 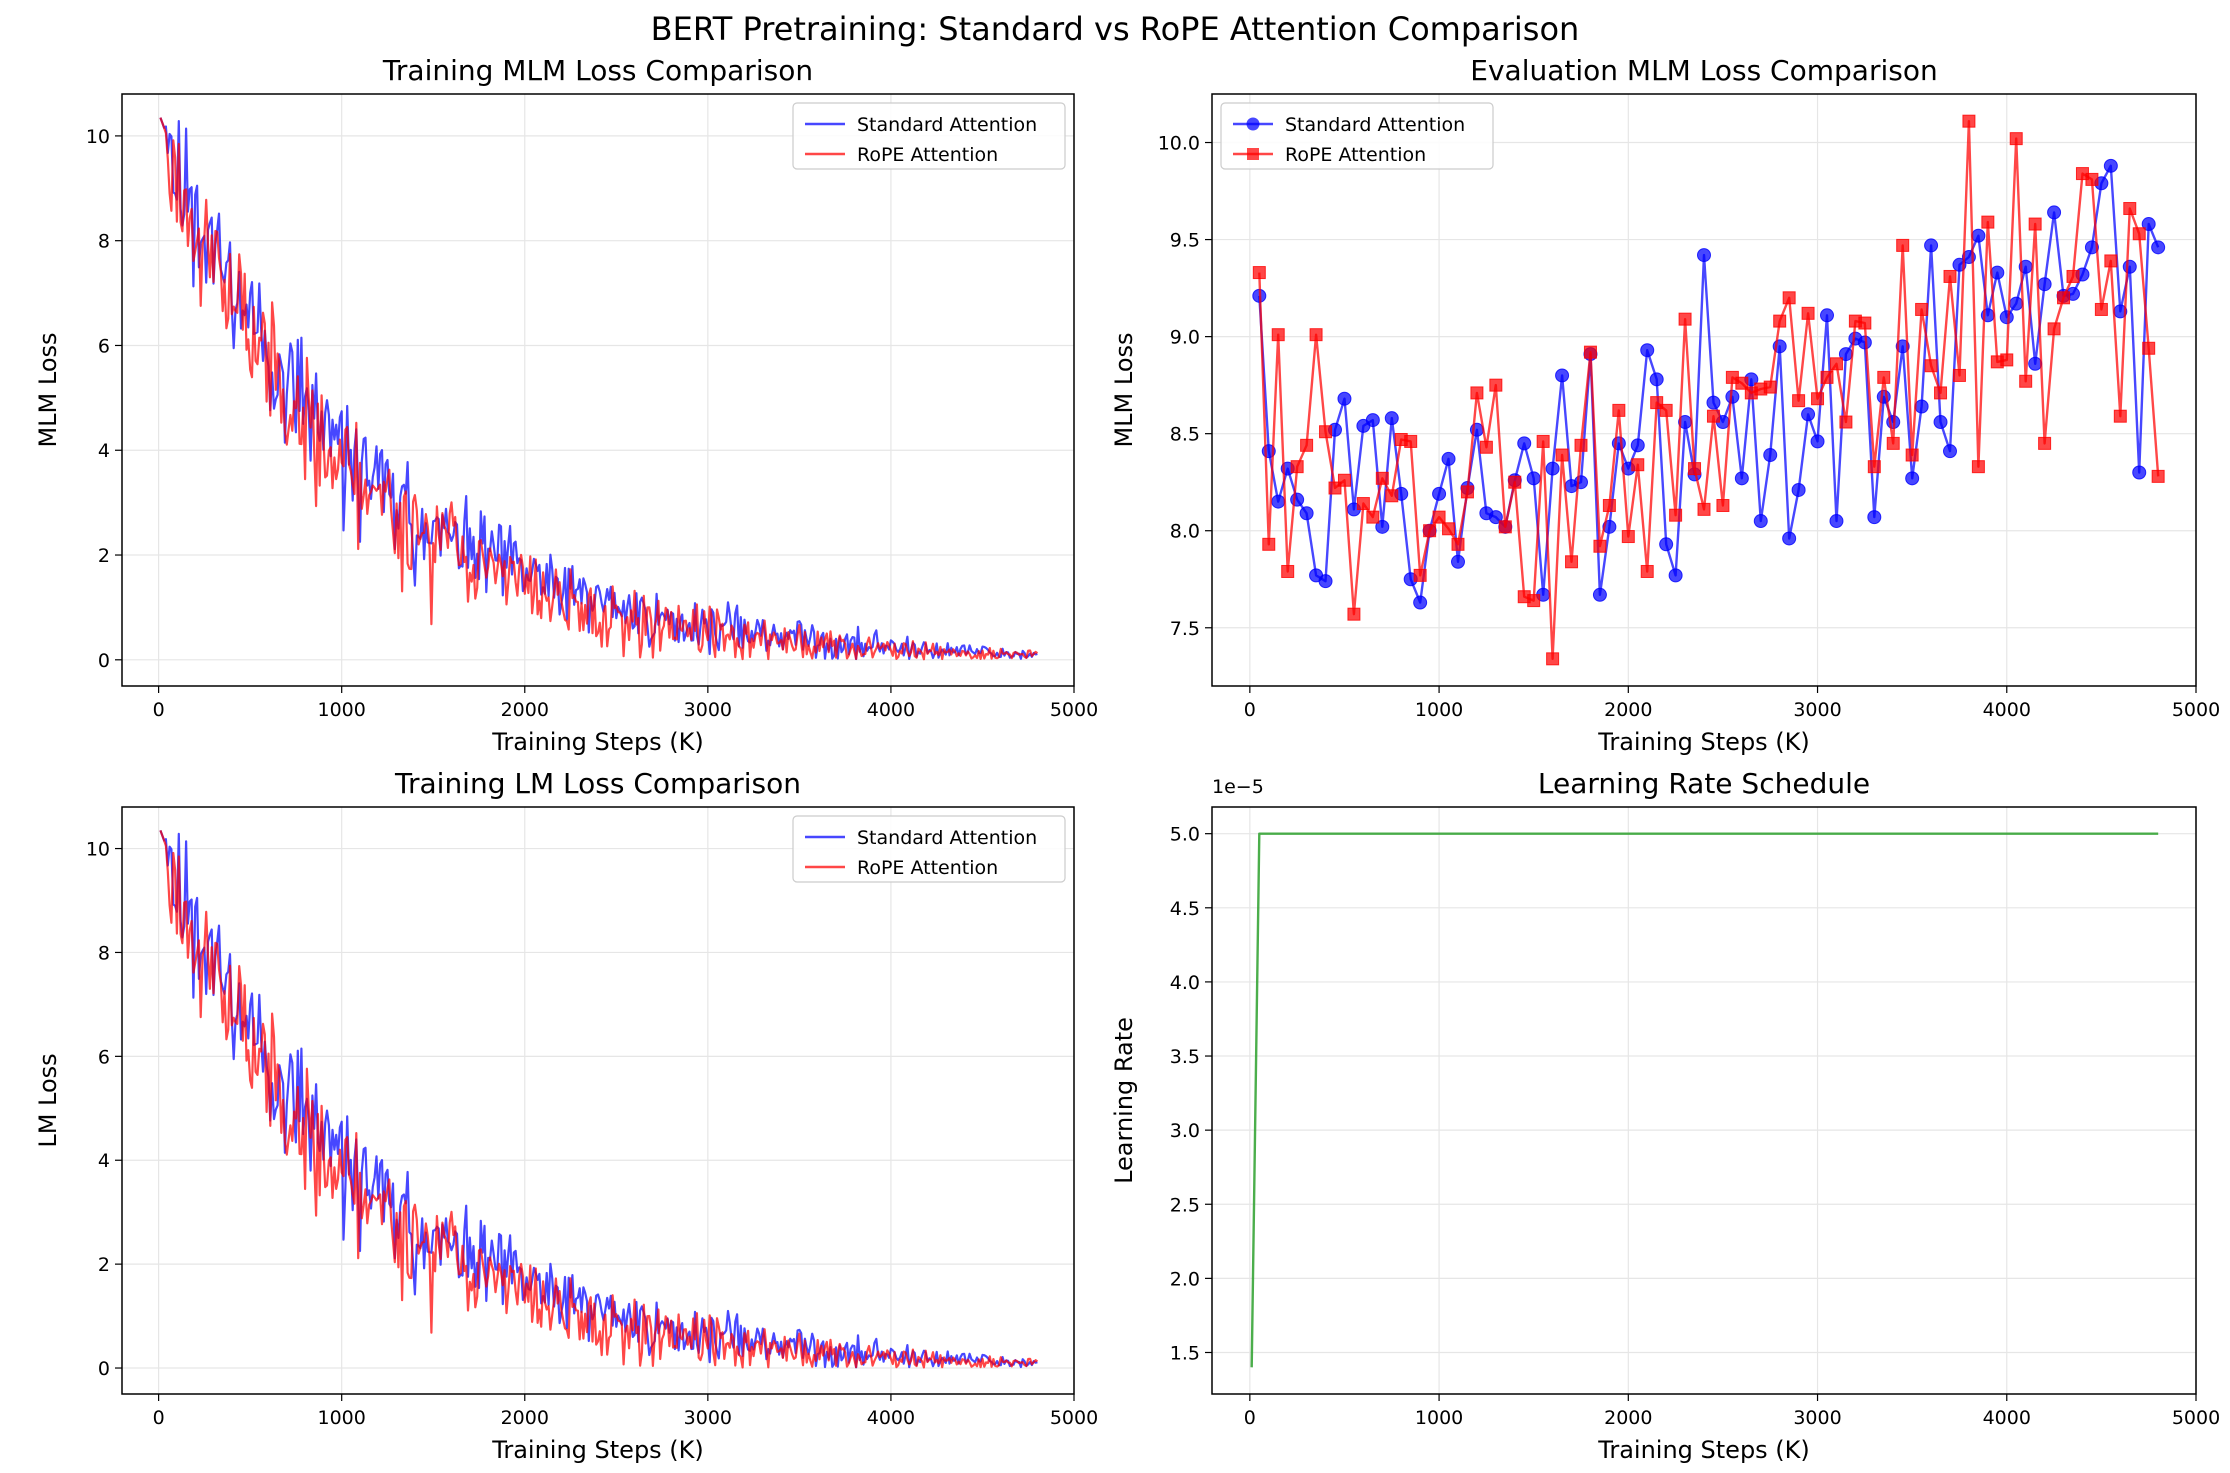 I want to click on legend: Standard Attention RoPE Attention, so click(x=1357, y=136).